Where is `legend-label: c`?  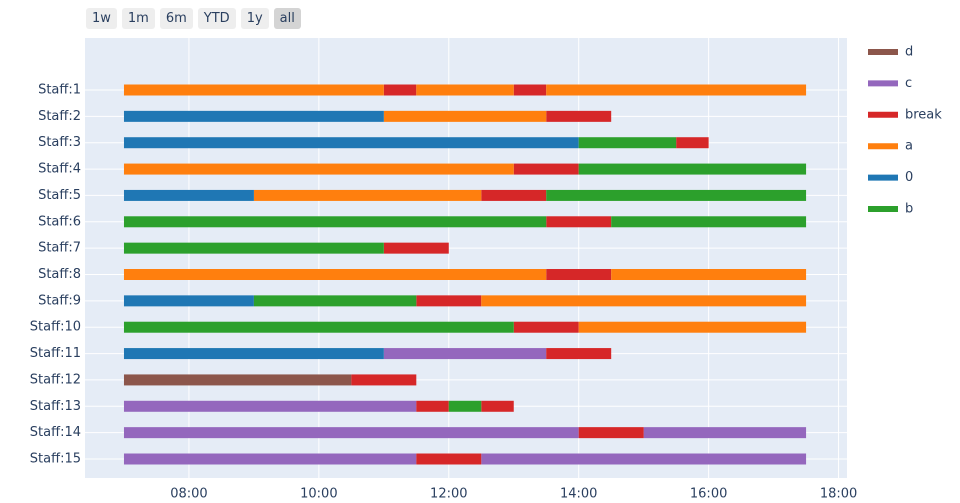 legend-label: c is located at coordinates (908, 83).